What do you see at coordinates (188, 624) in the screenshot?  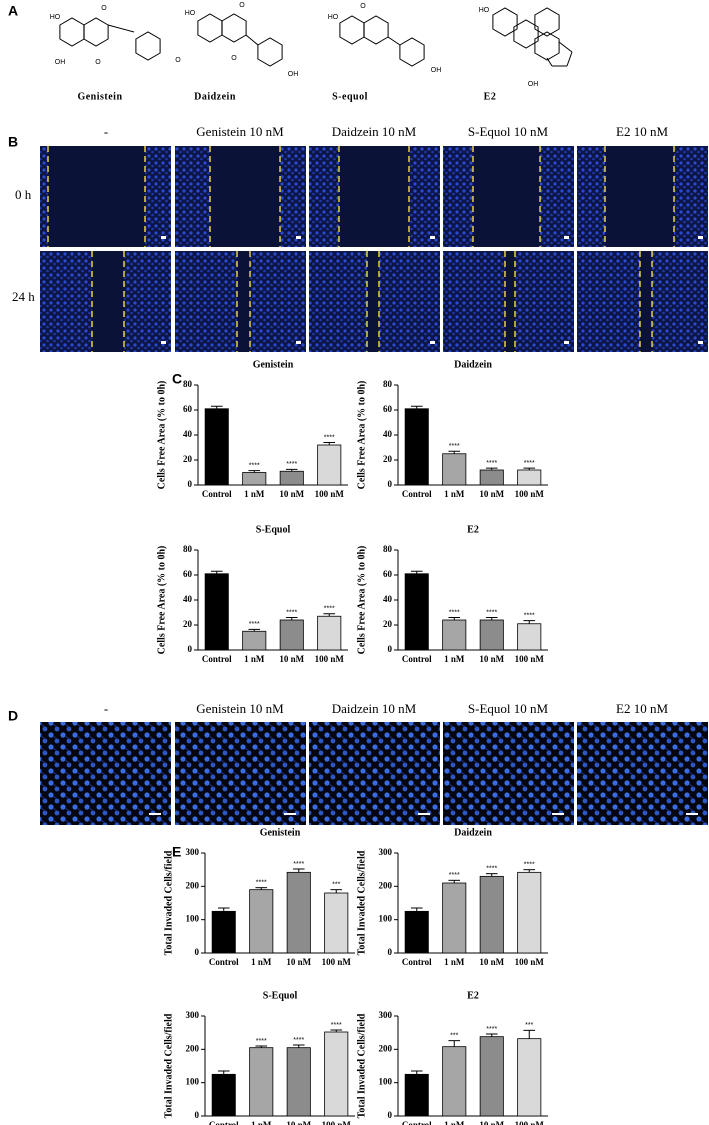 I see `y-tick-label: 20` at bounding box center [188, 624].